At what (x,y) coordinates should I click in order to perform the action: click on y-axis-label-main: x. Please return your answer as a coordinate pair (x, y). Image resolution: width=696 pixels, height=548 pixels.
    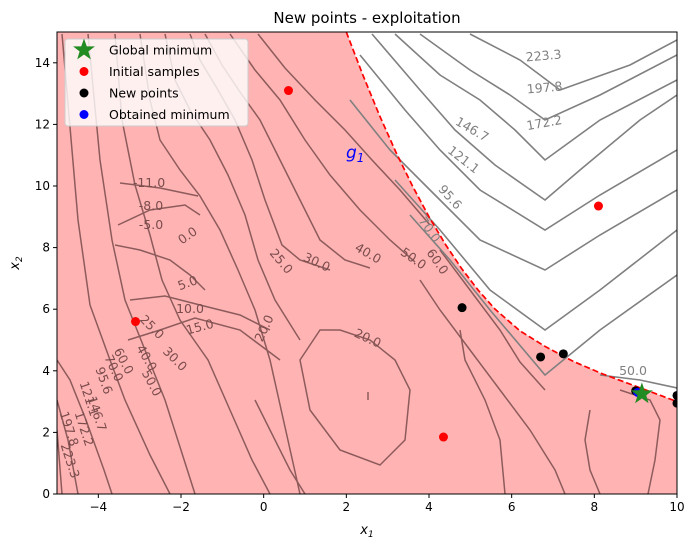
    Looking at the image, I should click on (15, 266).